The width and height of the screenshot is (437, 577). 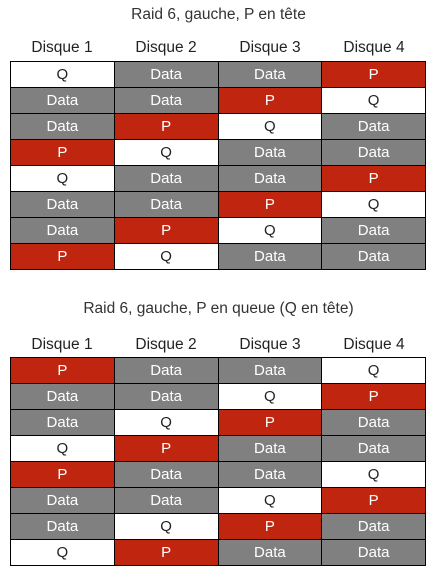 I want to click on diagram-title: Raid 6, gauche, P en tête, so click(x=218, y=14).